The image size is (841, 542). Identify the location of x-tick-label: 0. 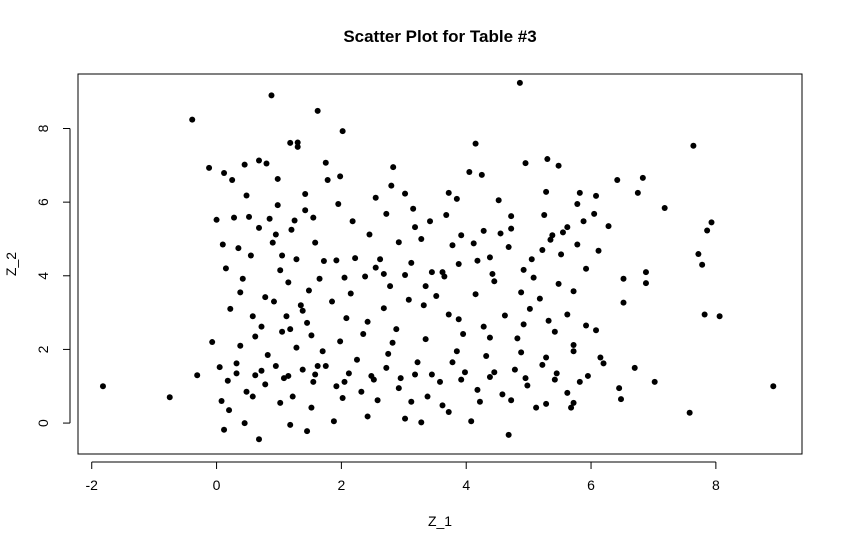
(217, 485).